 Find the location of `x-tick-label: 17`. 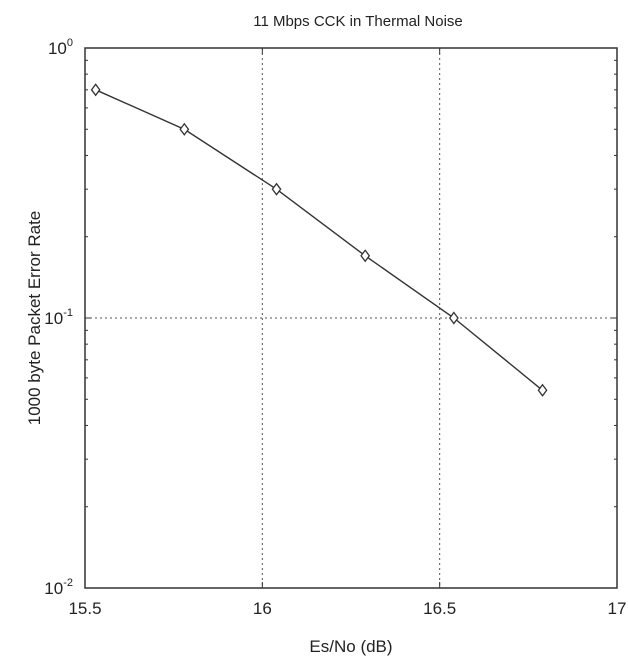

x-tick-label: 17 is located at coordinates (617, 608).